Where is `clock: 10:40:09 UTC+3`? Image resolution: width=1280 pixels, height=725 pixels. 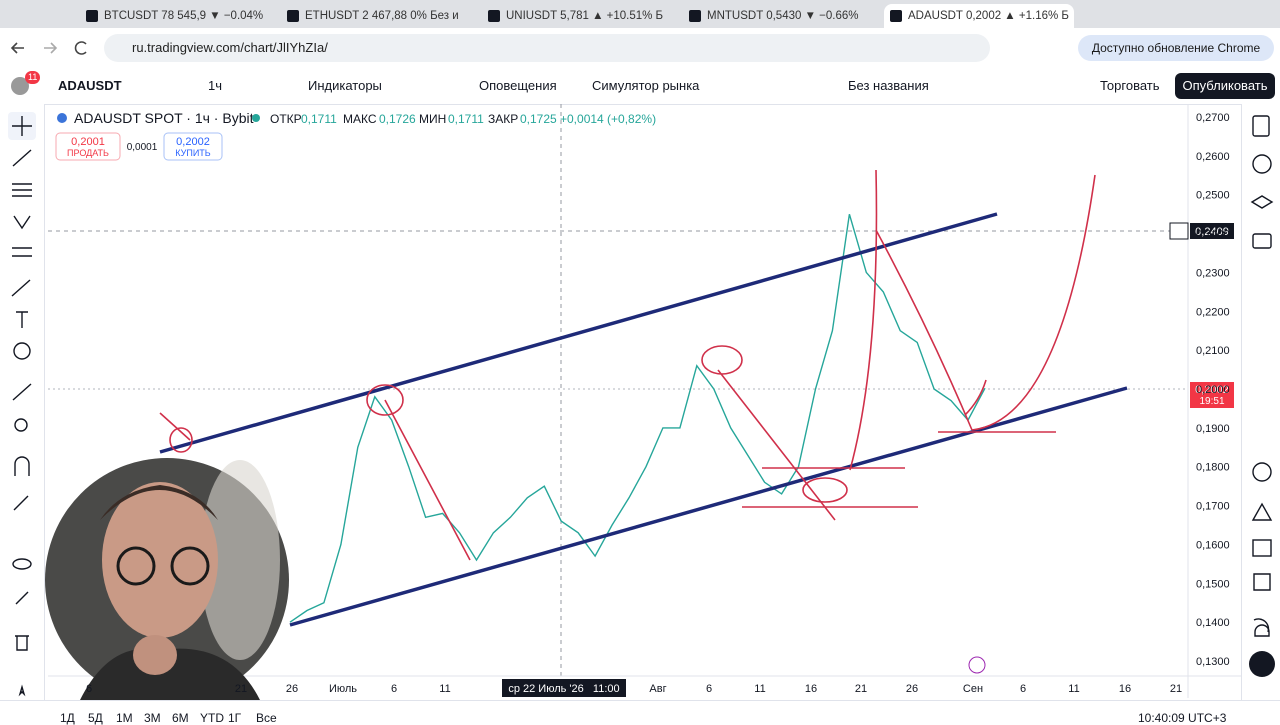 clock: 10:40:09 UTC+3 is located at coordinates (1182, 718).